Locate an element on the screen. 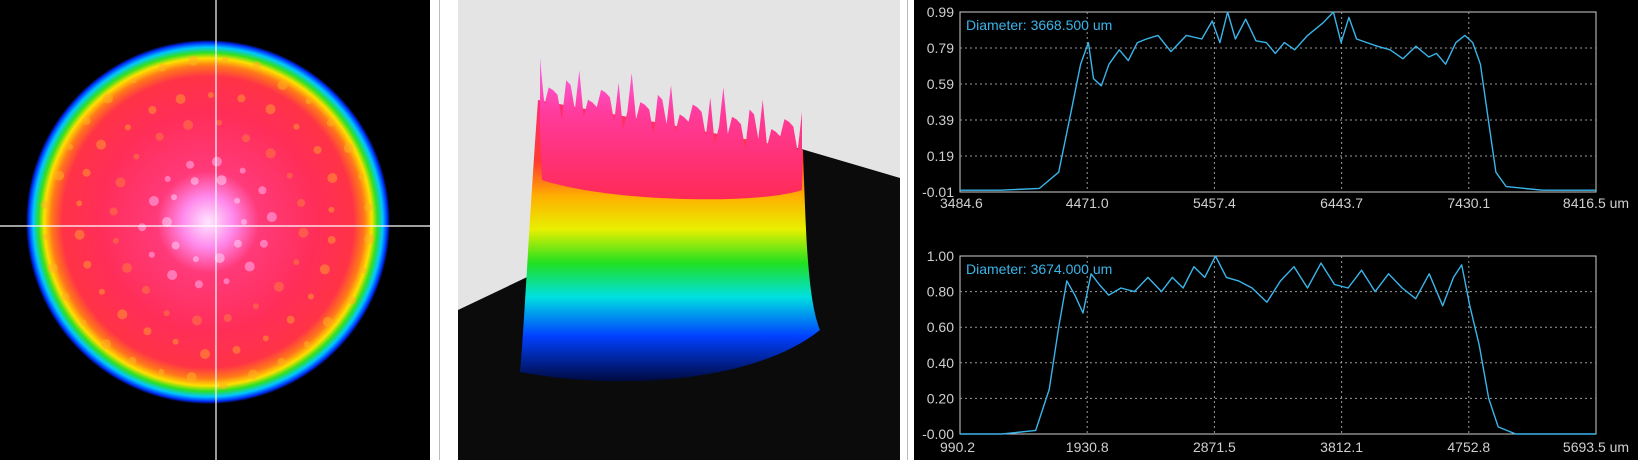 The height and width of the screenshot is (468, 1638). x-tick-label: 2871.5 is located at coordinates (1214, 447).